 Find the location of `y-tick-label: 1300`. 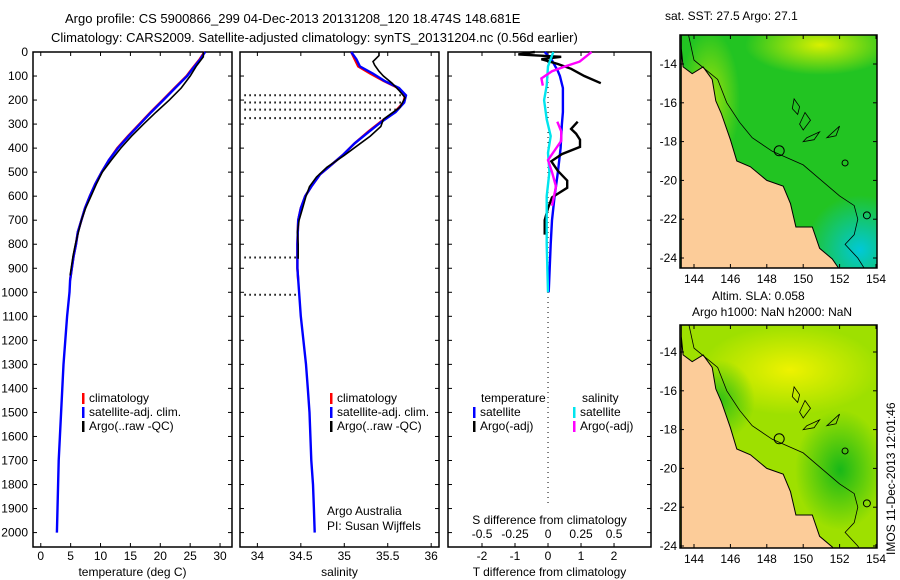

y-tick-label: 1300 is located at coordinates (14, 364).